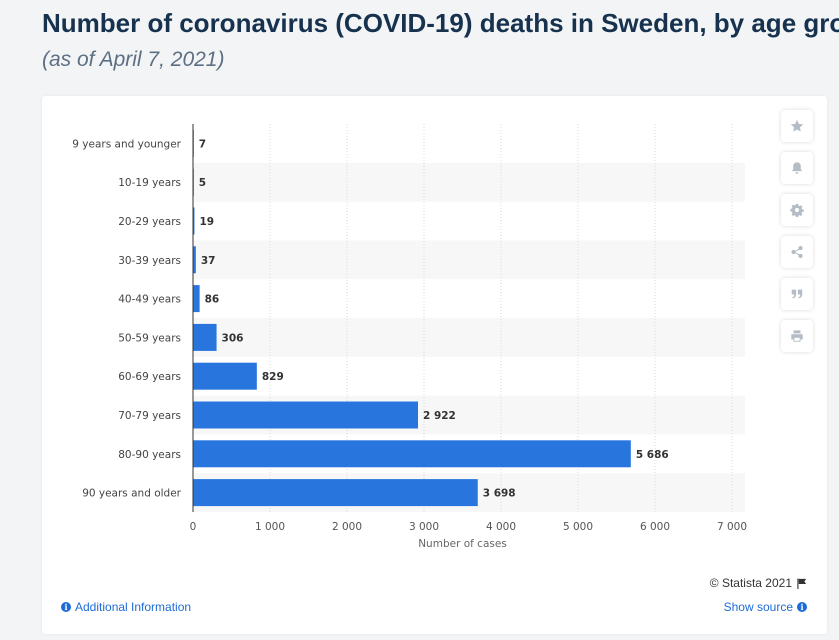 Image resolution: width=839 pixels, height=640 pixels. Describe the element at coordinates (439, 416) in the screenshot. I see `value-label: 2 922` at that location.